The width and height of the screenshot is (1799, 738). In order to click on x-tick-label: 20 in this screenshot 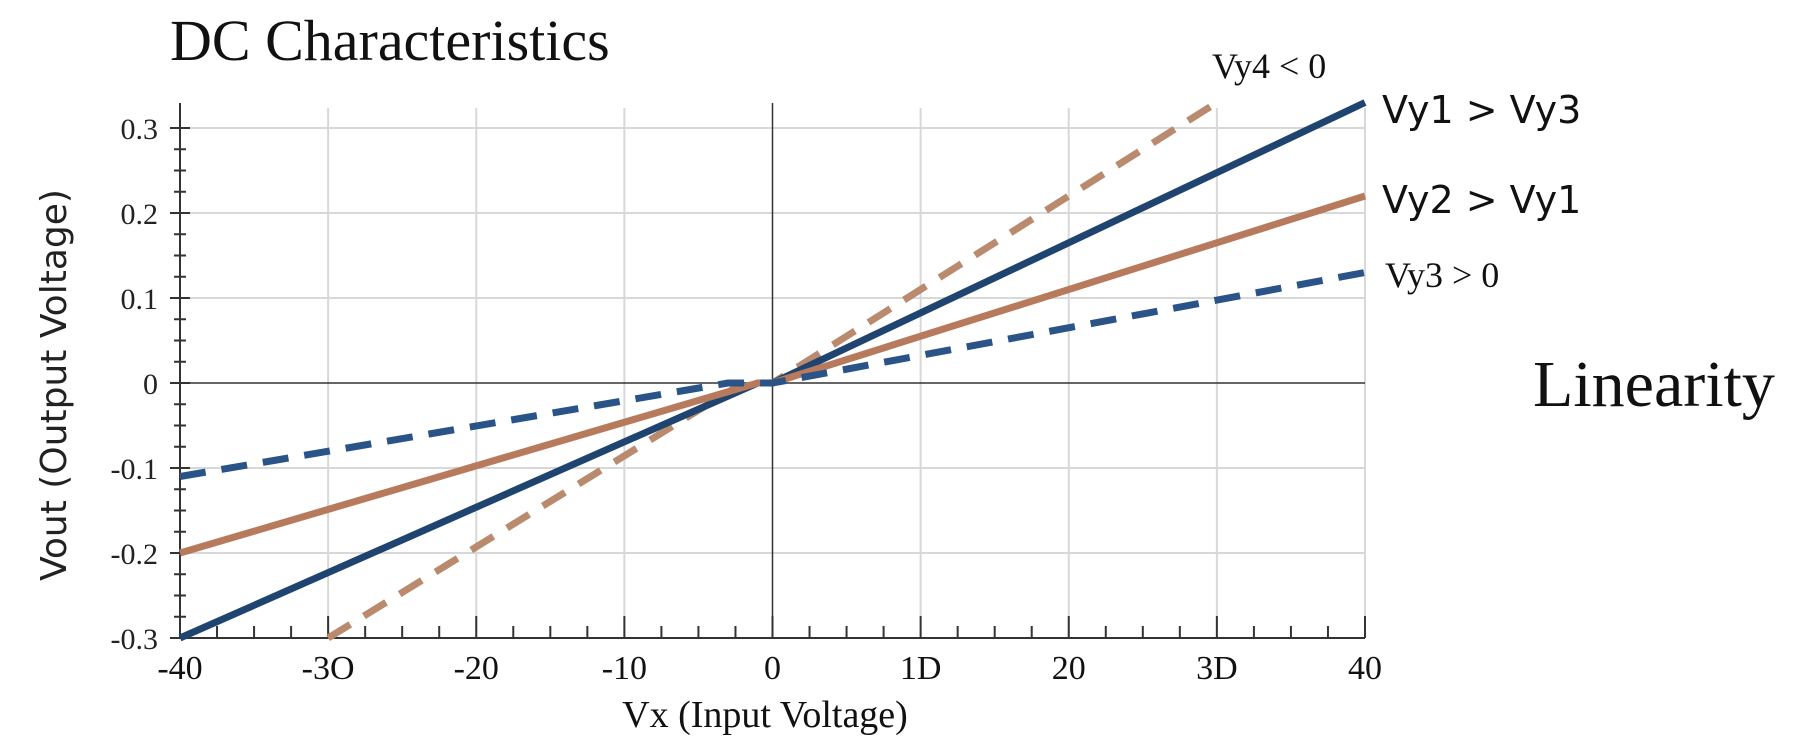, I will do `click(1069, 668)`.